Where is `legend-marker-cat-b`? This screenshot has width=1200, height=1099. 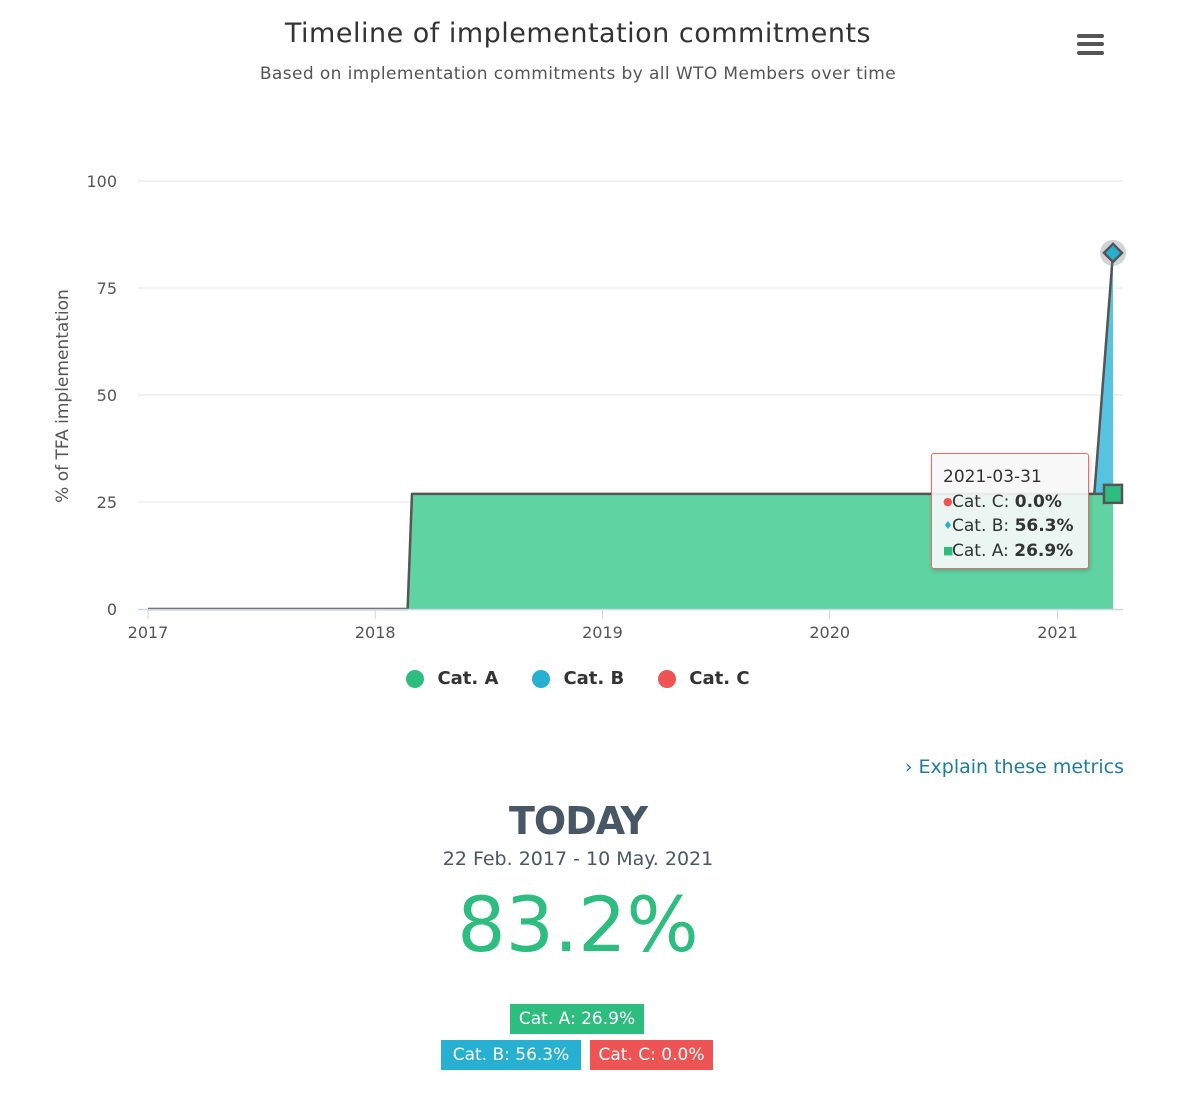 legend-marker-cat-b is located at coordinates (541, 678).